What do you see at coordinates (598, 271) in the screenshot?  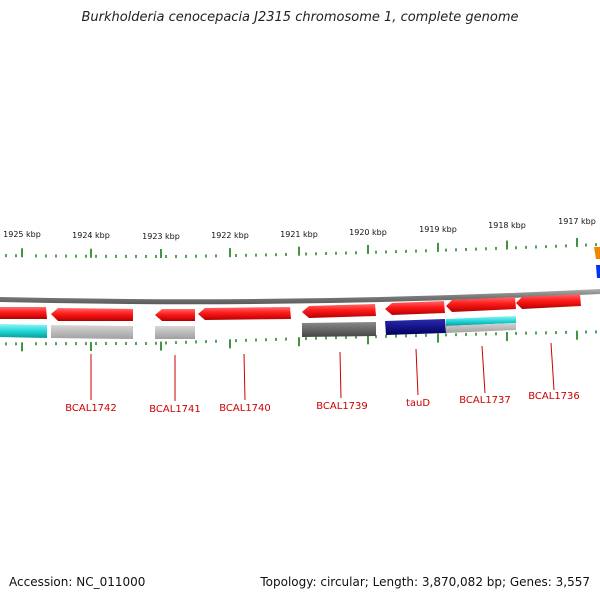 I see `blue-feature` at bounding box center [598, 271].